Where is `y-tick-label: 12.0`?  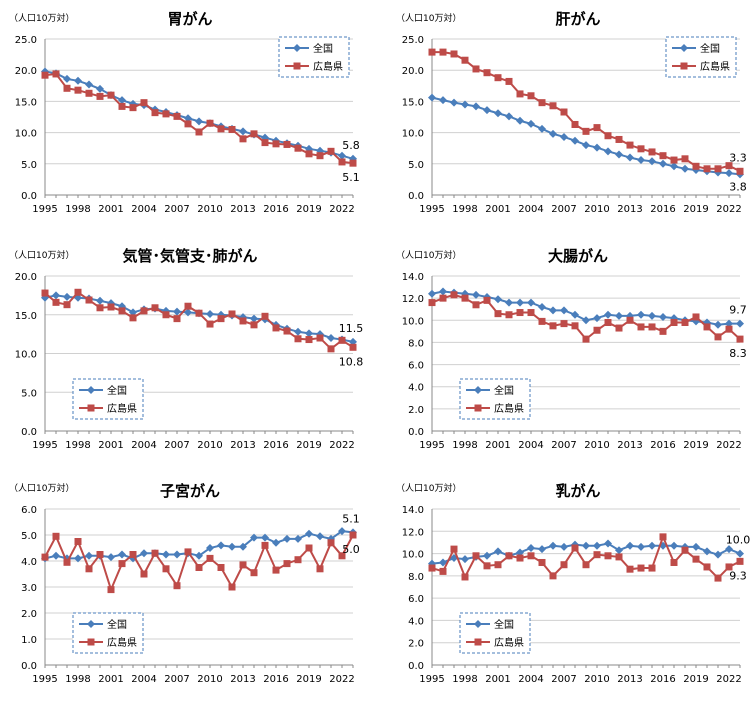 y-tick-label: 12.0 is located at coordinates (413, 532).